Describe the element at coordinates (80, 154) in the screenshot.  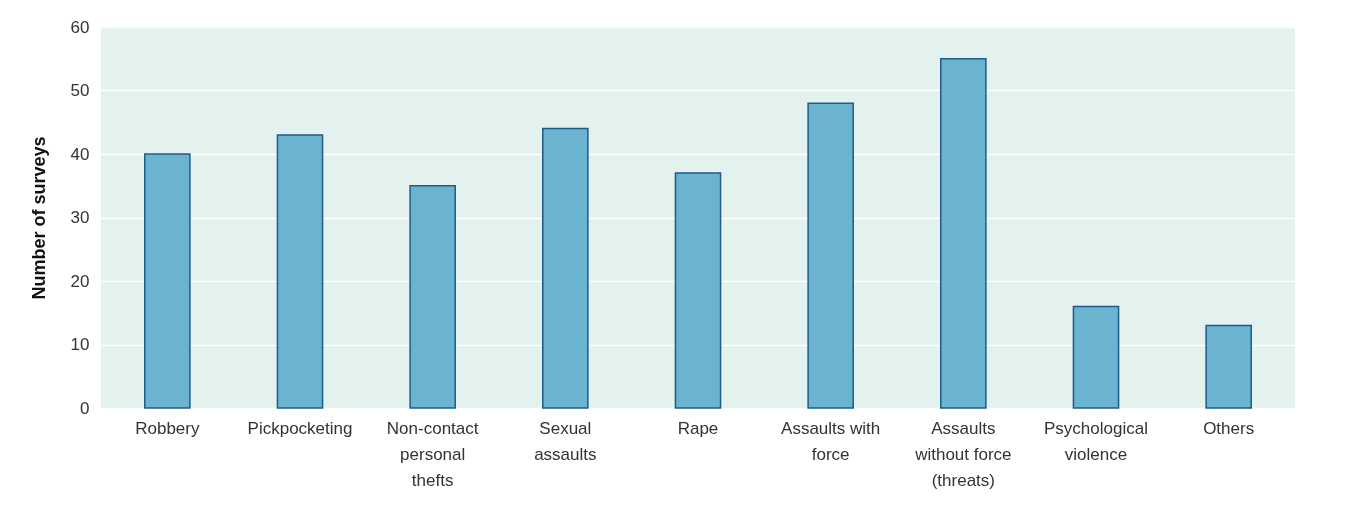
I see `y-tick-label: 40` at that location.